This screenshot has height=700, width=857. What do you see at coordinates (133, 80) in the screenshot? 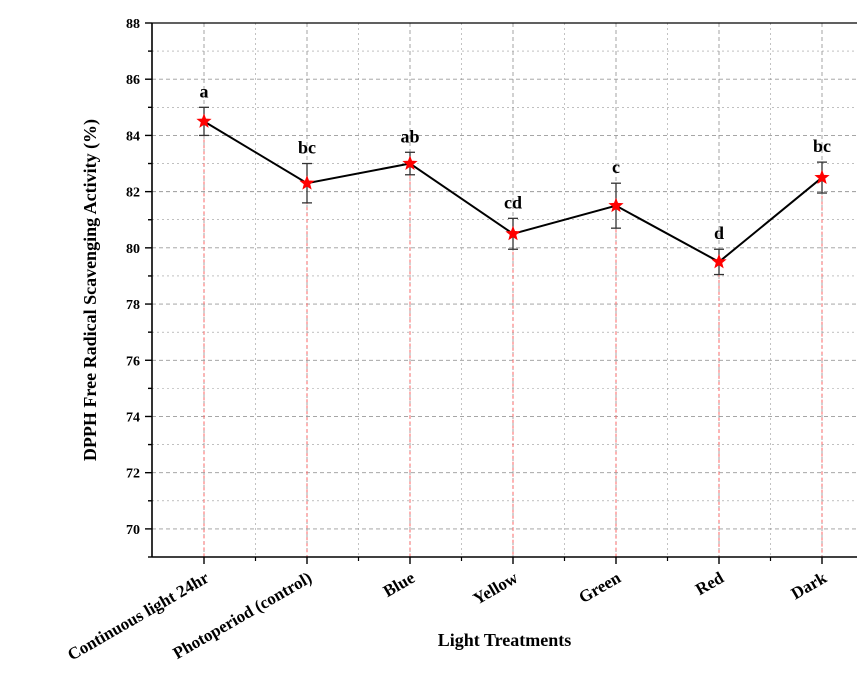
I see `y-tick-label: 86` at bounding box center [133, 80].